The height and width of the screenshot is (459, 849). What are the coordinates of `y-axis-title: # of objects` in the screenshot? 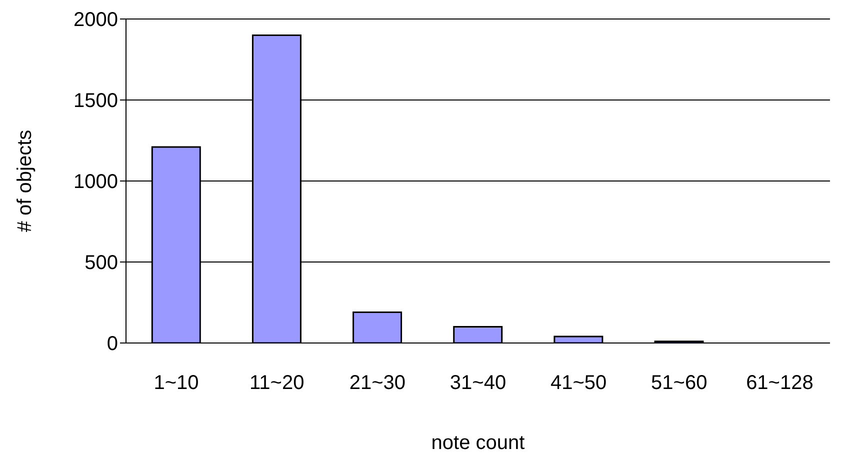 It's located at (25, 181).